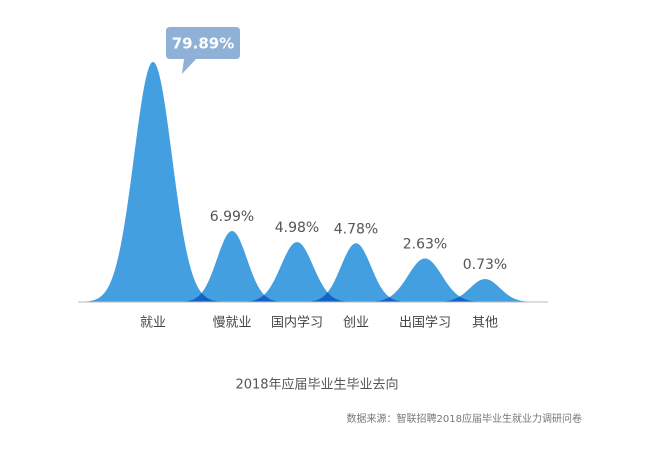 Image resolution: width=660 pixels, height=449 pixels. I want to click on x-tick-label: 就业, so click(153, 323).